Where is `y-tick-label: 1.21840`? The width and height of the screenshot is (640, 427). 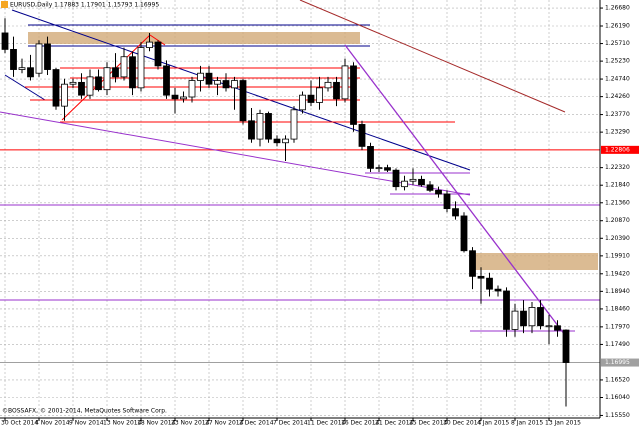
y-tick-label: 1.21840 is located at coordinates (617, 185).